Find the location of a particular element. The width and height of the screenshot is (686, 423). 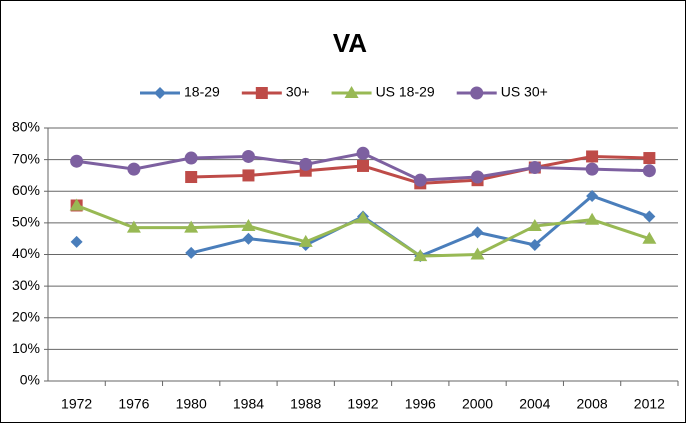

y-tick-label: 80% is located at coordinates (26, 127).